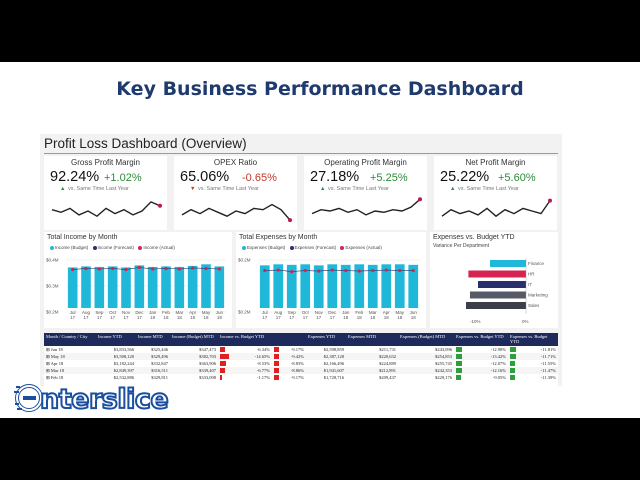 The width and height of the screenshot is (640, 480). What do you see at coordinates (57, 377) in the screenshot?
I see `month-label: Feb 18` at bounding box center [57, 377].